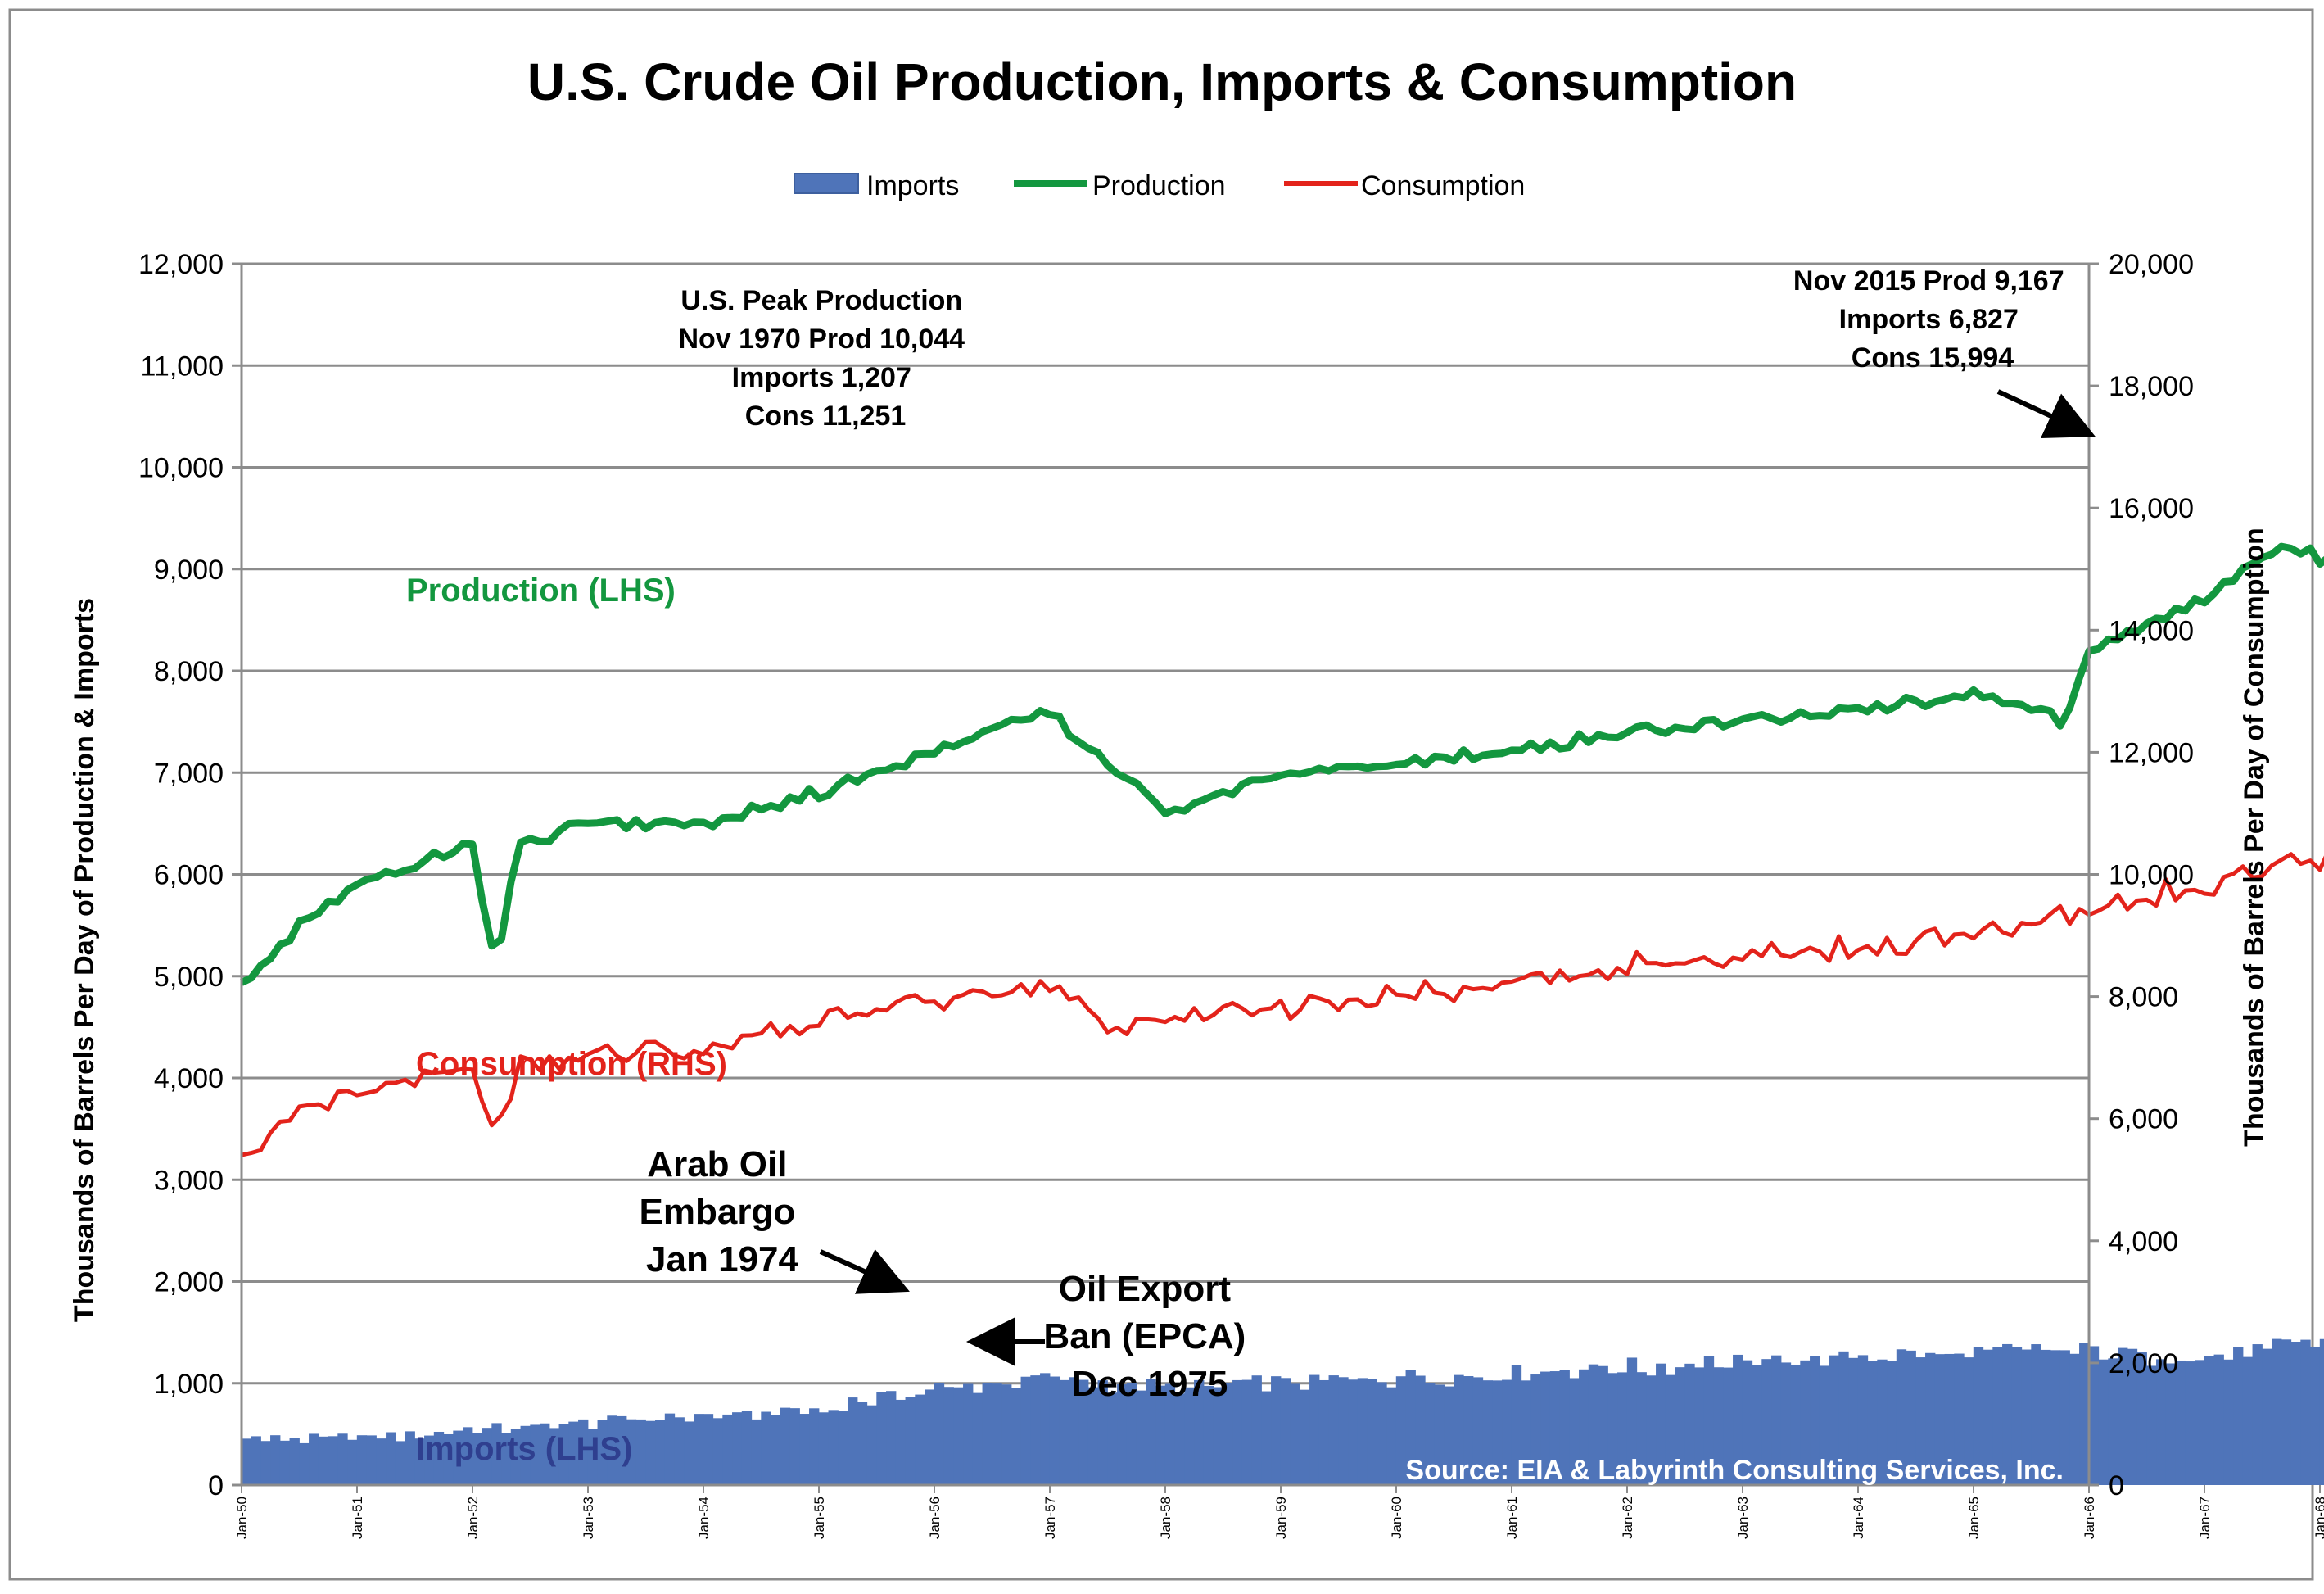 The height and width of the screenshot is (1594, 2324). What do you see at coordinates (2205, 1518) in the screenshot?
I see `x-tick-label: Jan-67` at bounding box center [2205, 1518].